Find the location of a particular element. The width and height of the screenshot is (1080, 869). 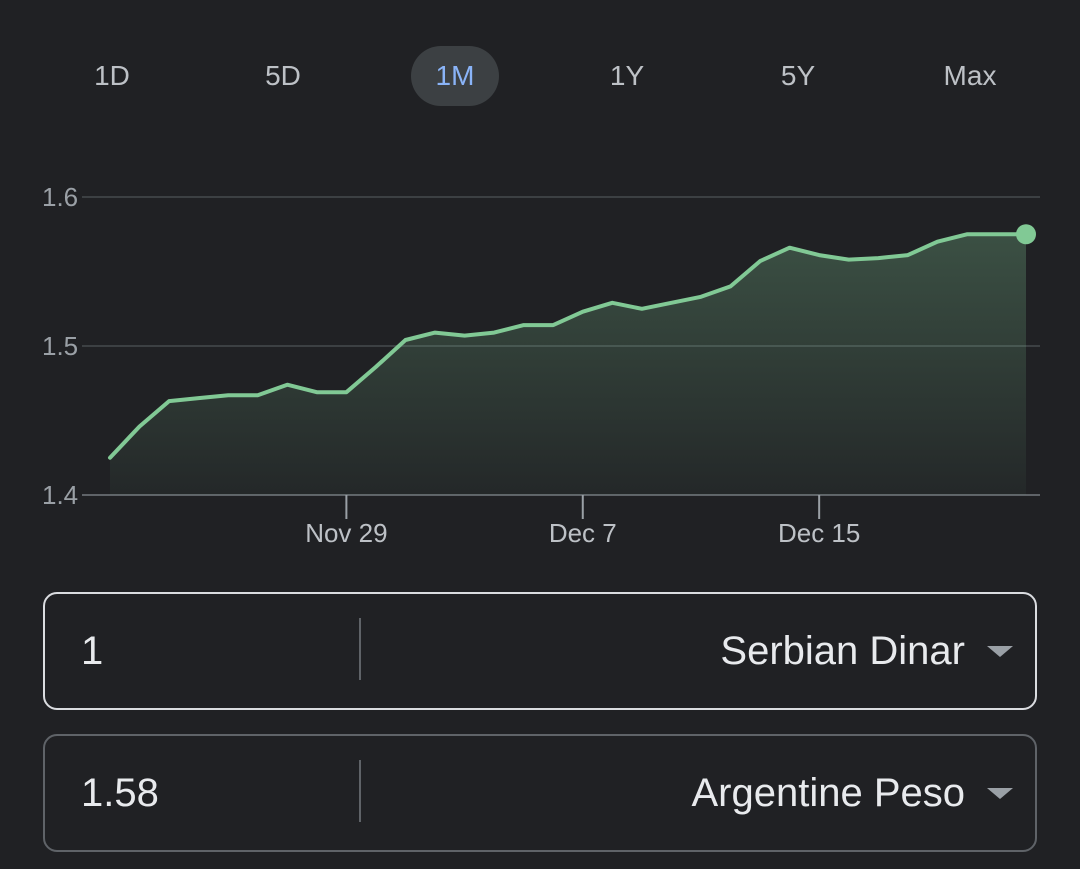

tab-5d: 5D is located at coordinates (283, 75).